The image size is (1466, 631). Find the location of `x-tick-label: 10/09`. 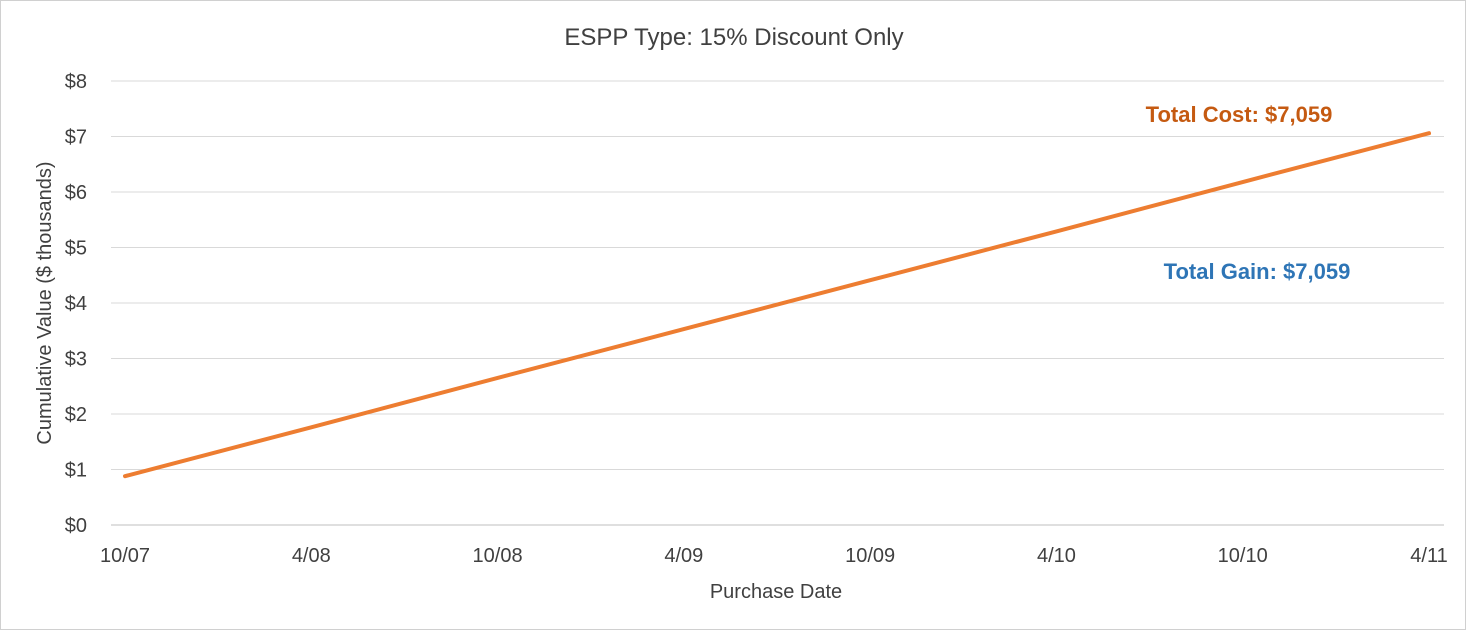

x-tick-label: 10/09 is located at coordinates (870, 556).